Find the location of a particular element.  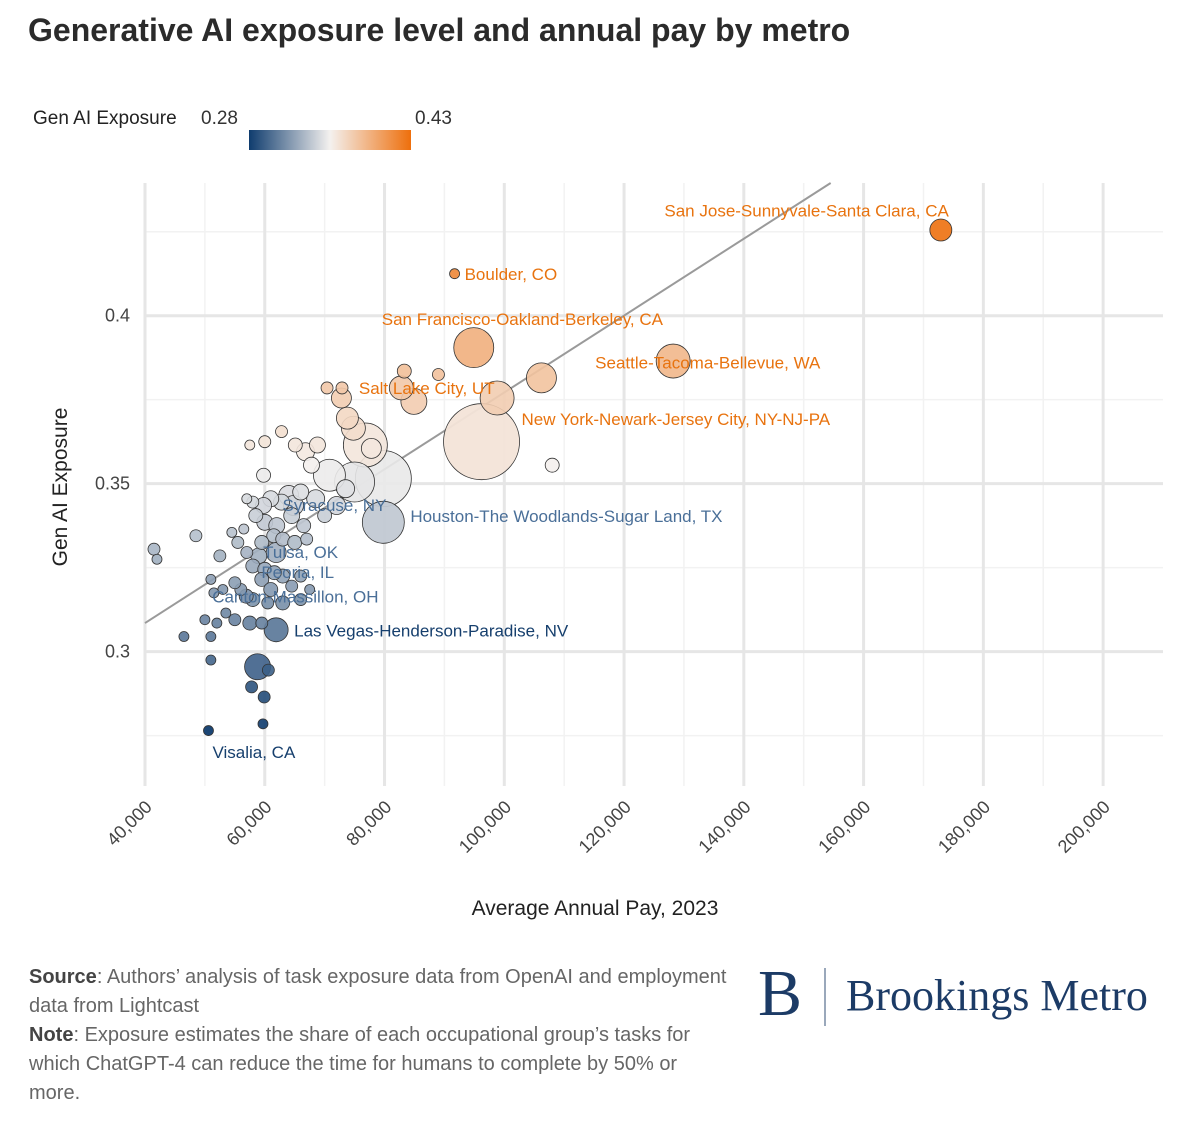

x-tick-label: 80,000 is located at coordinates (368, 823).